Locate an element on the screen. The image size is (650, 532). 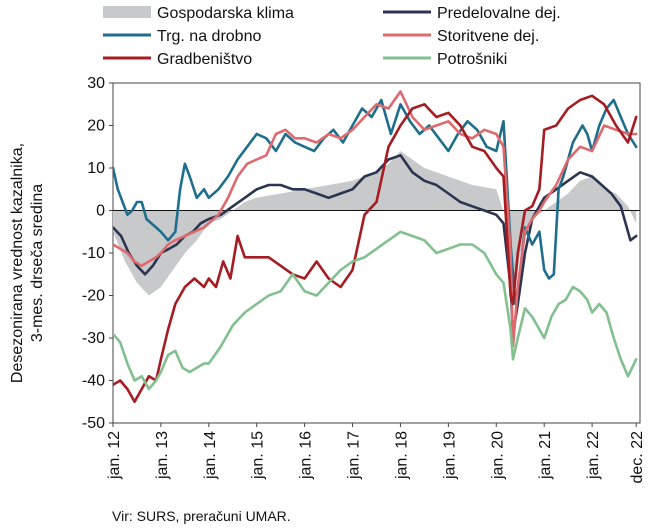
x-tick-label: jan. 21 is located at coordinates (545, 455).